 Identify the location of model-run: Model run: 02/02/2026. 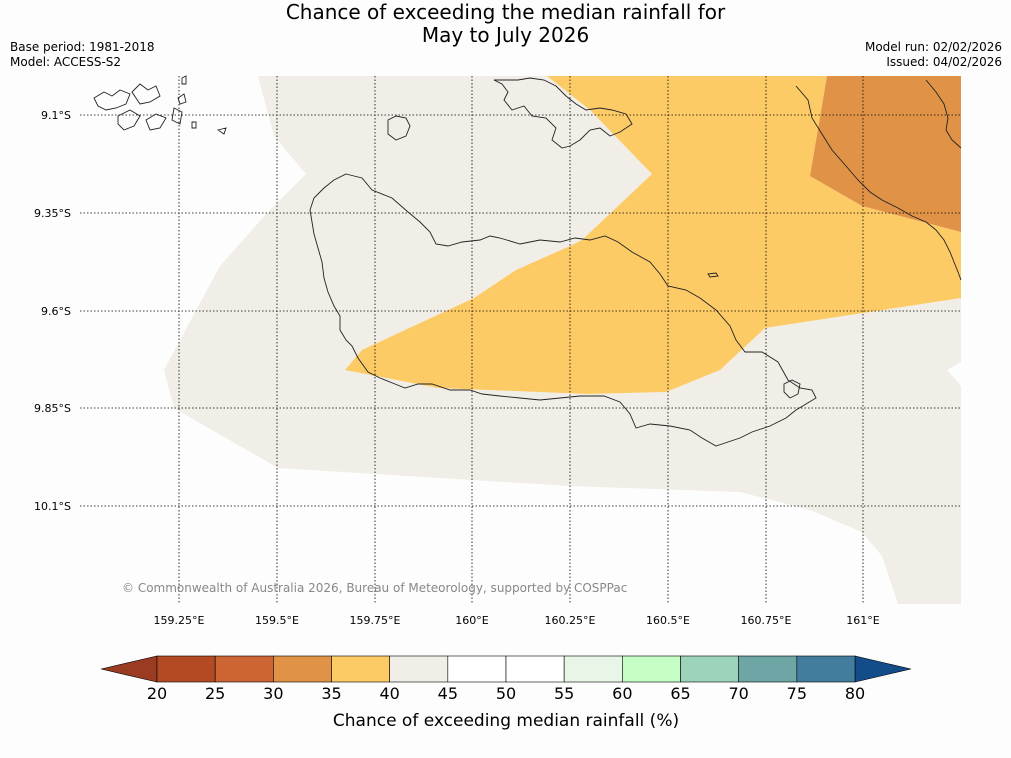
(933, 47).